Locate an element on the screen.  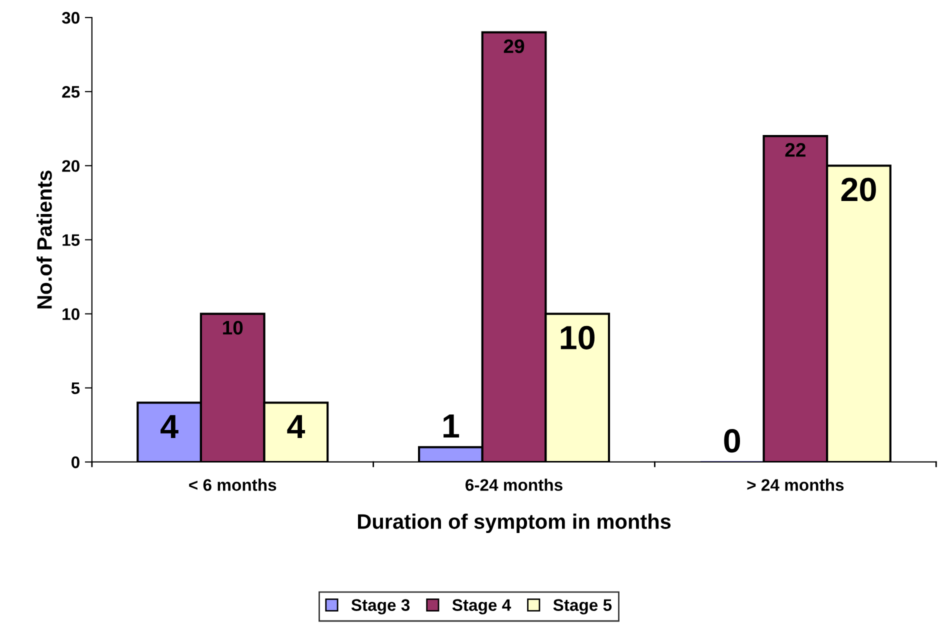
data-label: 1 is located at coordinates (452, 426).